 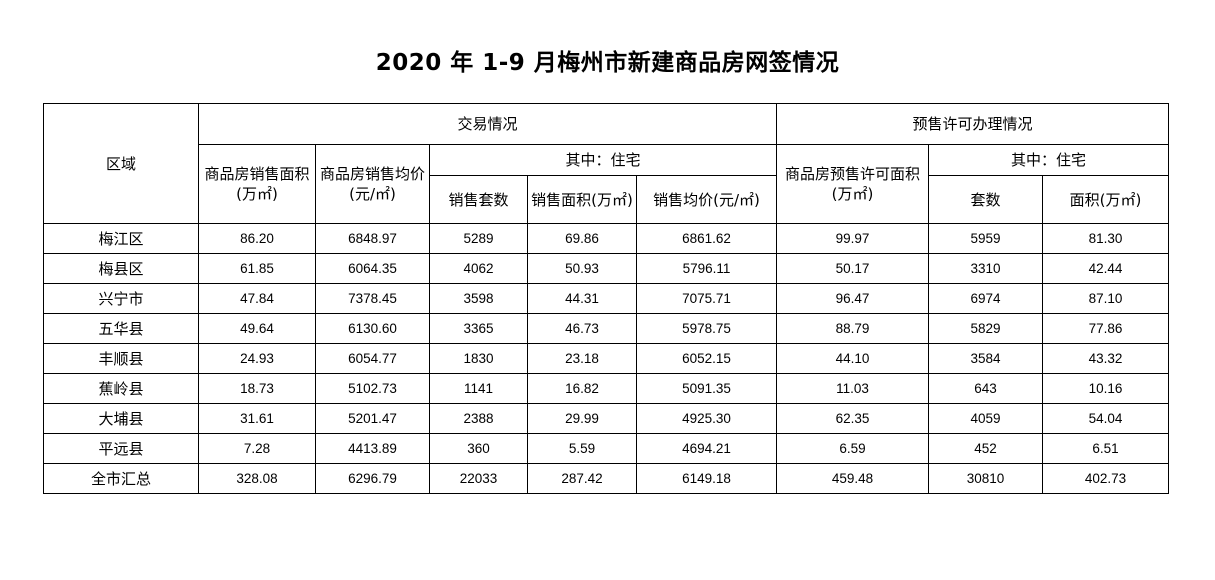 What do you see at coordinates (706, 448) in the screenshot?
I see `cell-res-avg-price: 4694.21` at bounding box center [706, 448].